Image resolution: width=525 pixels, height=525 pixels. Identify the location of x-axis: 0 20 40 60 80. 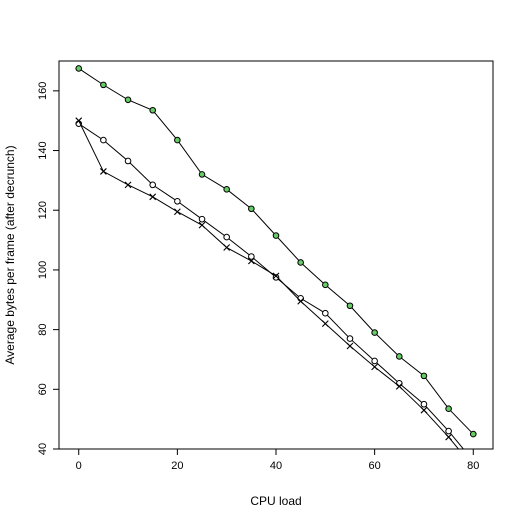
(277, 460).